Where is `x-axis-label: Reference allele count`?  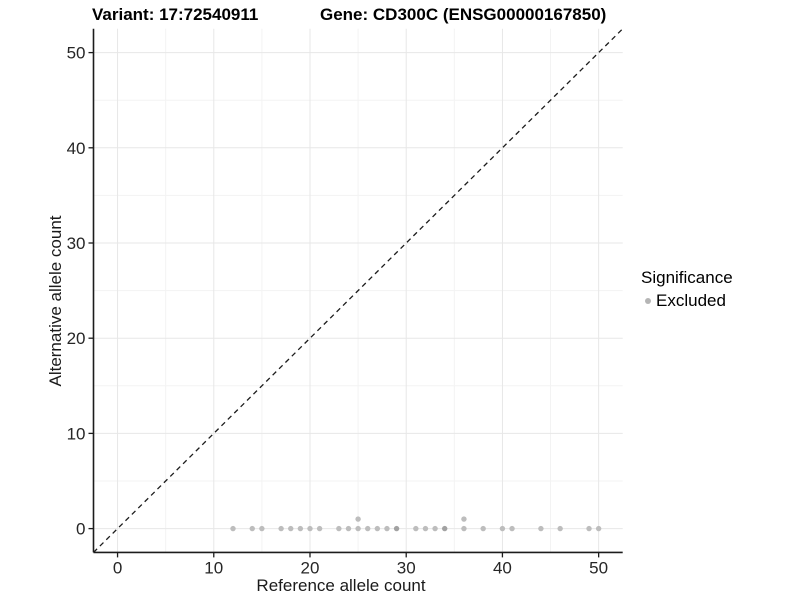
x-axis-label: Reference allele count is located at coordinates (341, 585).